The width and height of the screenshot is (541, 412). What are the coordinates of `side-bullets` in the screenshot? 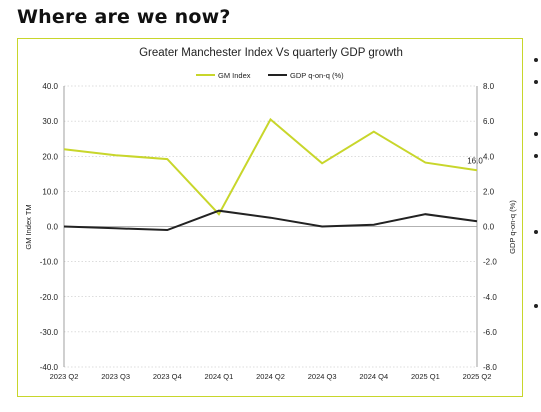 It's located at (537, 200).